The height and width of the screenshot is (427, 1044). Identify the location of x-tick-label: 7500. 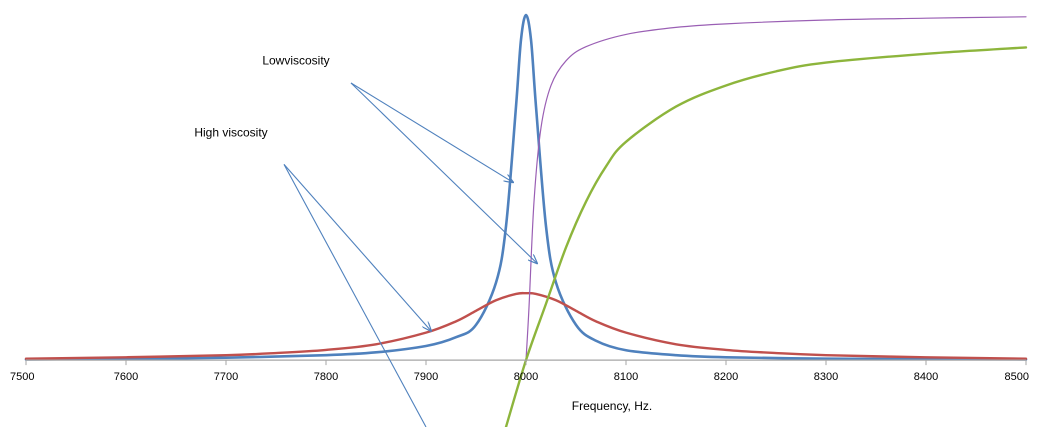
(22, 377).